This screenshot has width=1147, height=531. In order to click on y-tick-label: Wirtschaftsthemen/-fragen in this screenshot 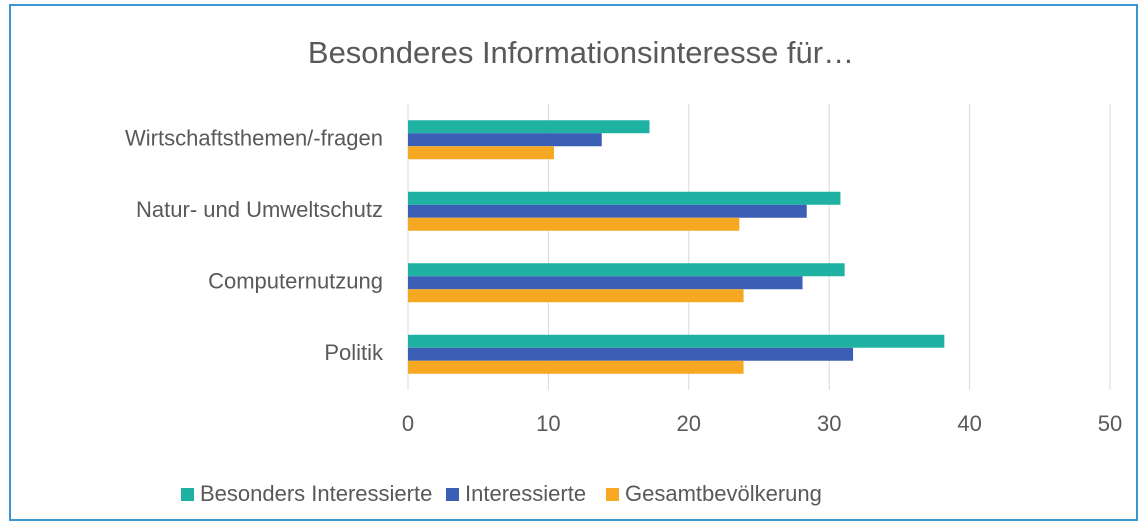, I will do `click(254, 138)`.